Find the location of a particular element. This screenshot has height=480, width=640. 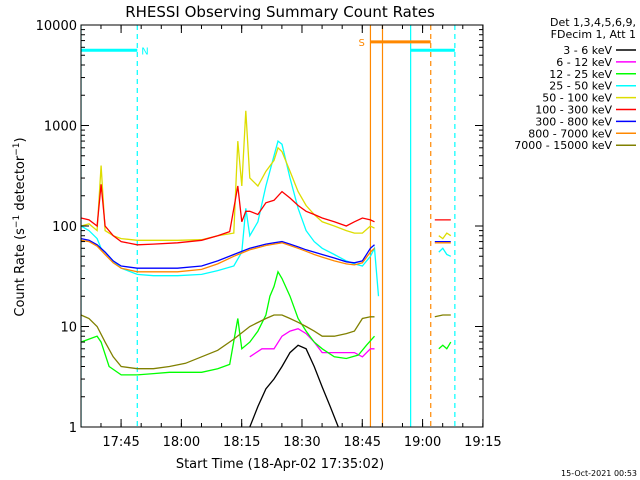

annotation-label-s: S is located at coordinates (361, 43).